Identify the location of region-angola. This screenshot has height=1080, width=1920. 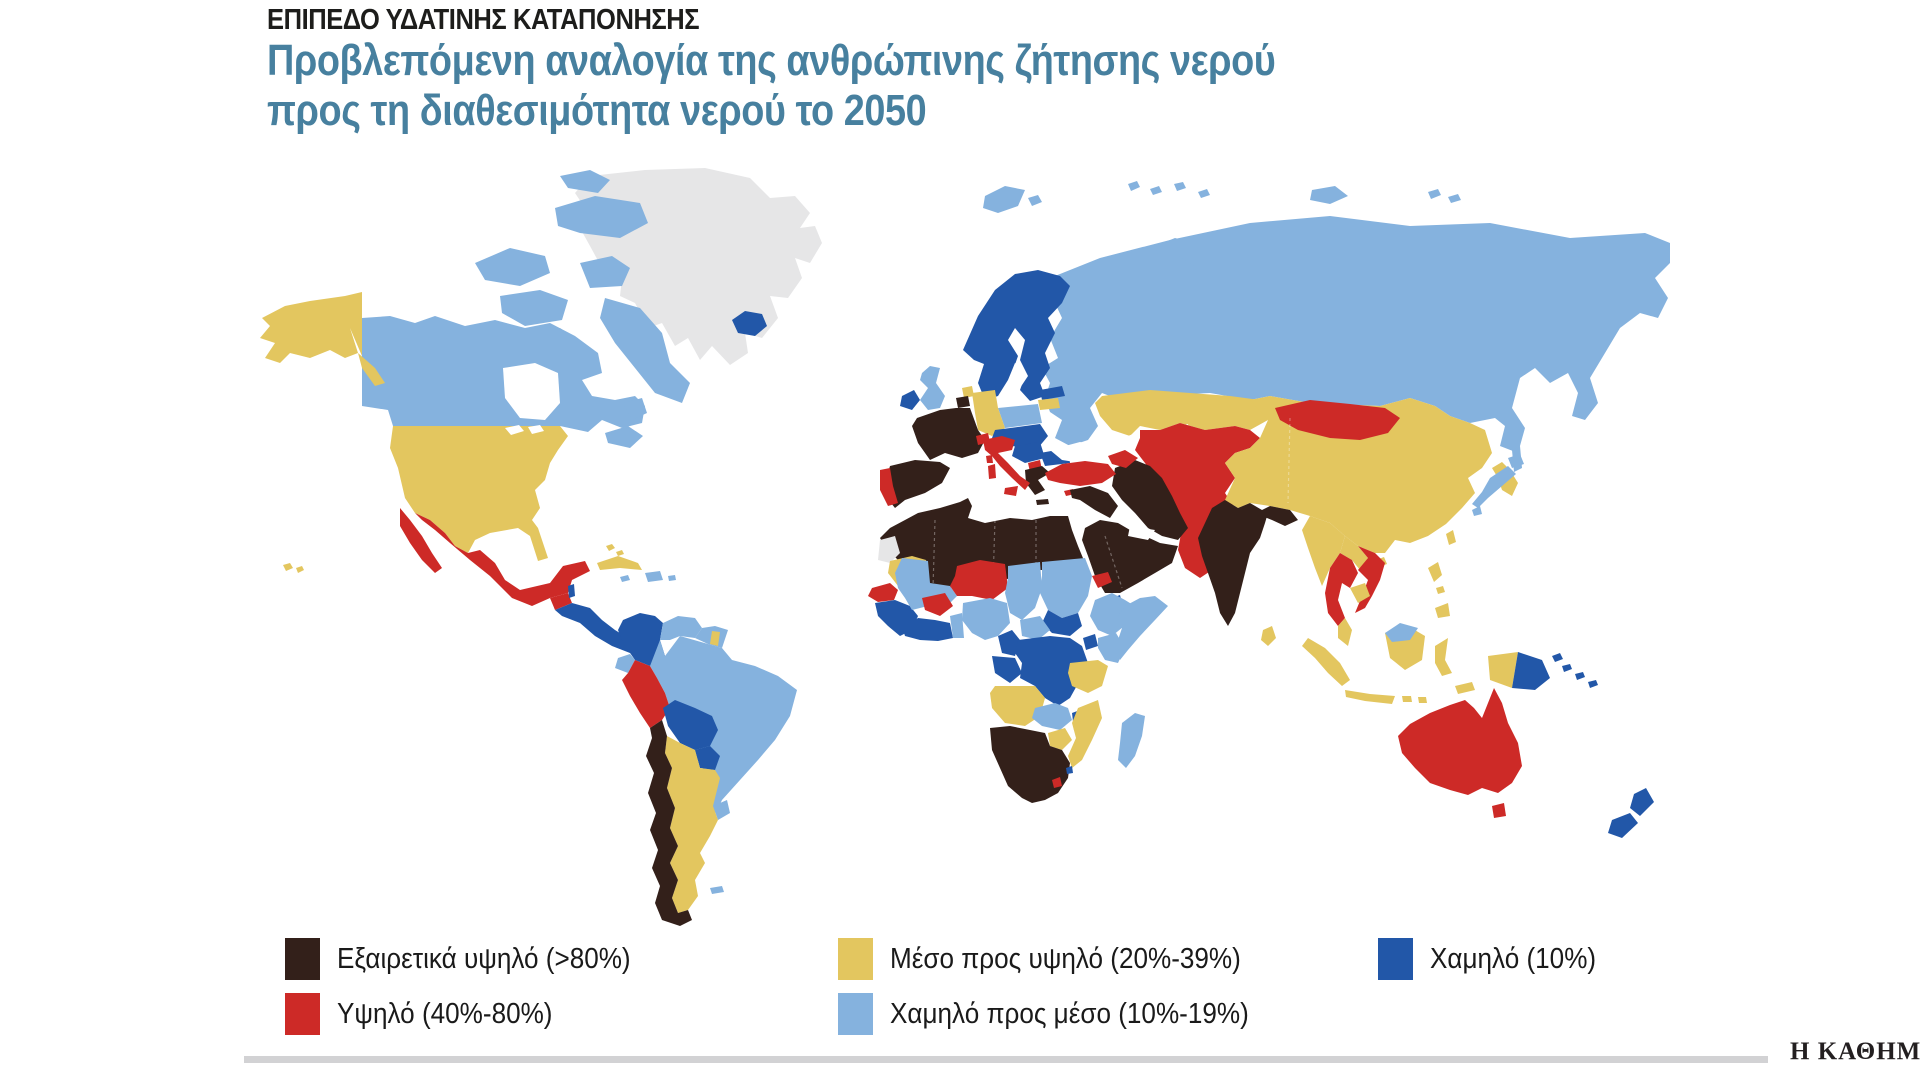
(1017, 706).